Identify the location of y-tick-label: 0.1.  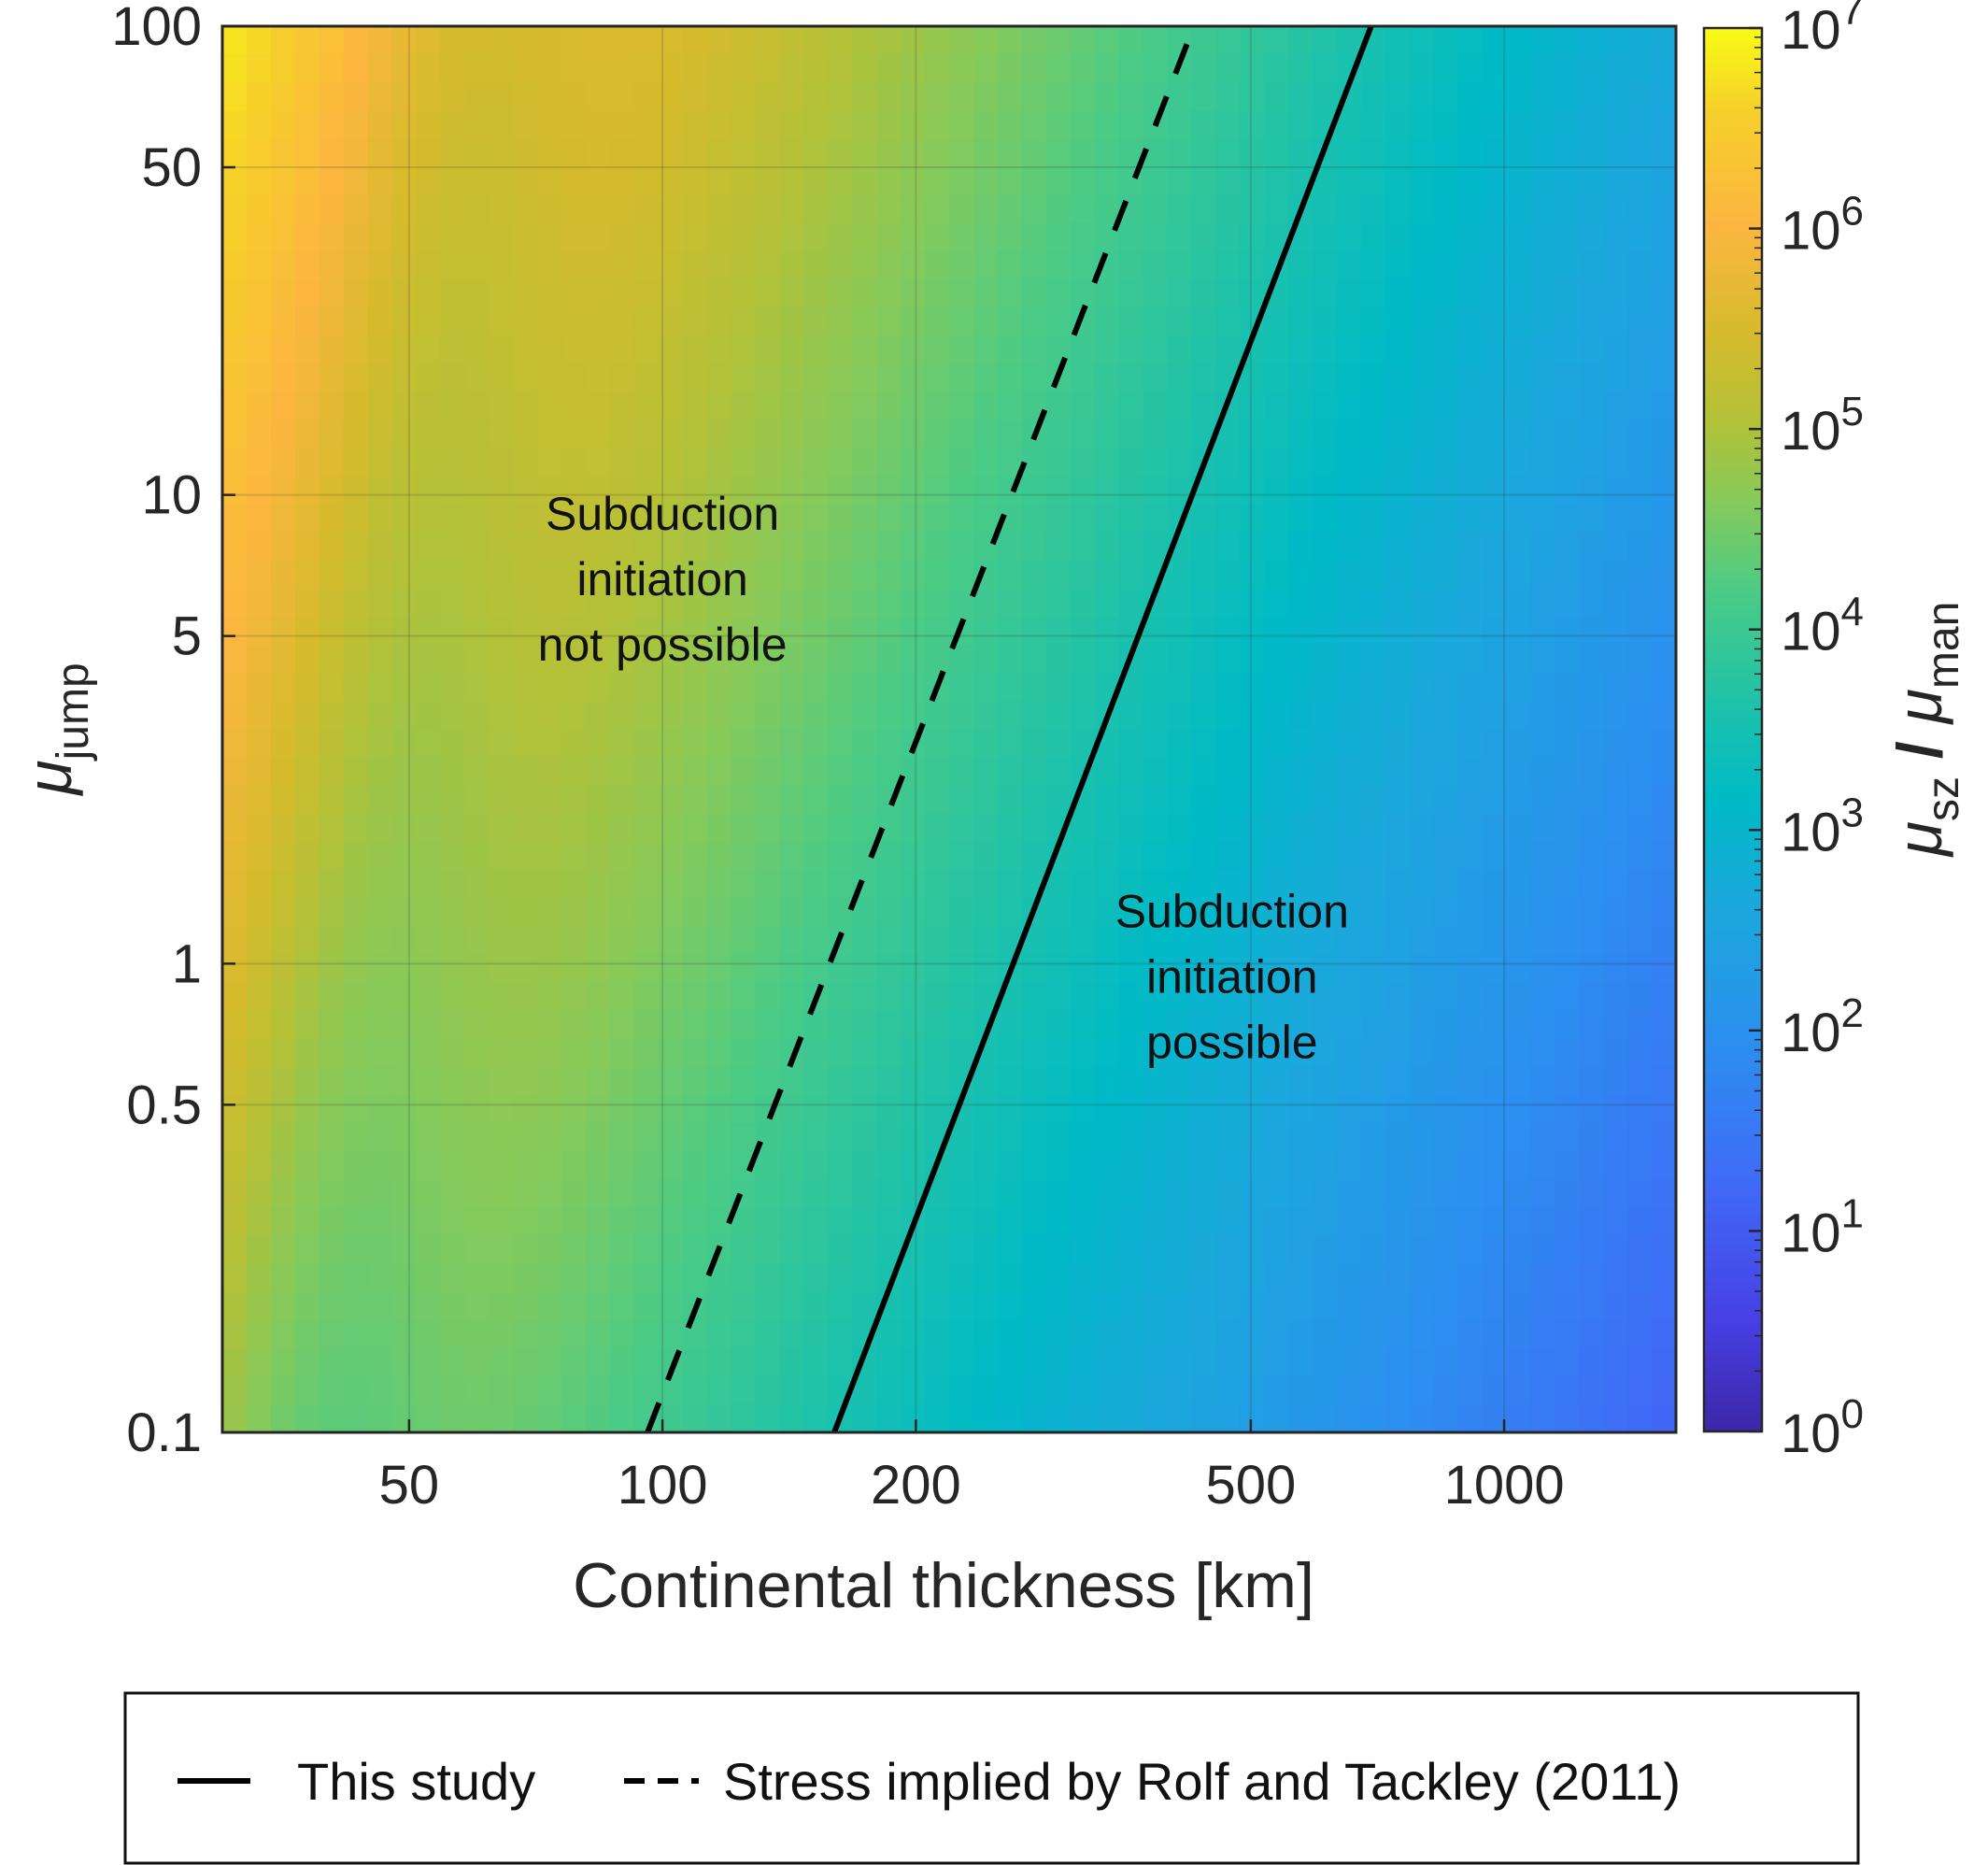
(164, 1432).